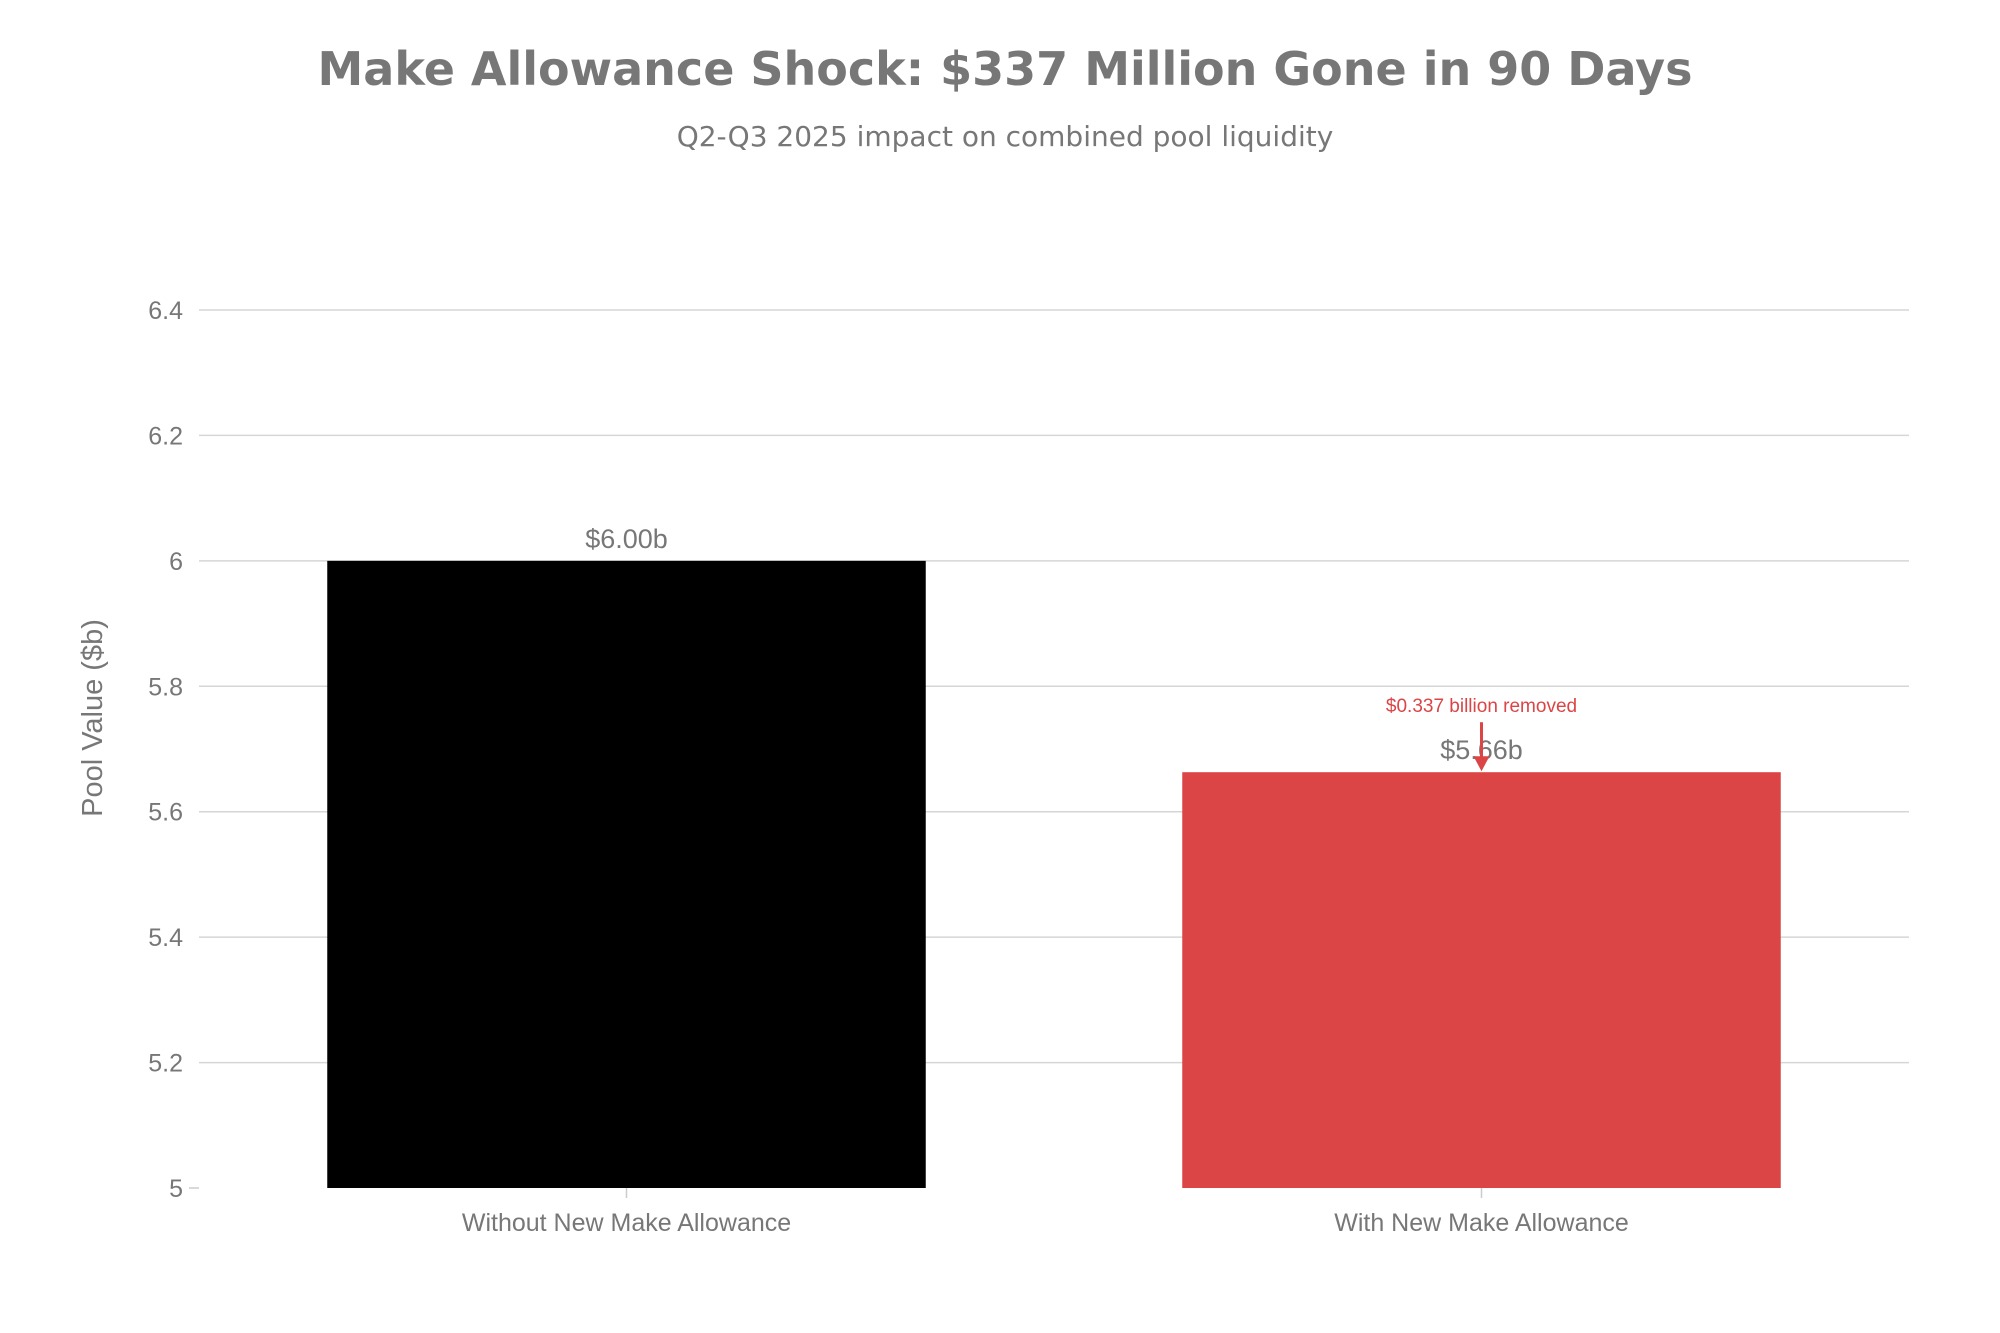  What do you see at coordinates (165, 436) in the screenshot?
I see `y-tick-label: 6.2` at bounding box center [165, 436].